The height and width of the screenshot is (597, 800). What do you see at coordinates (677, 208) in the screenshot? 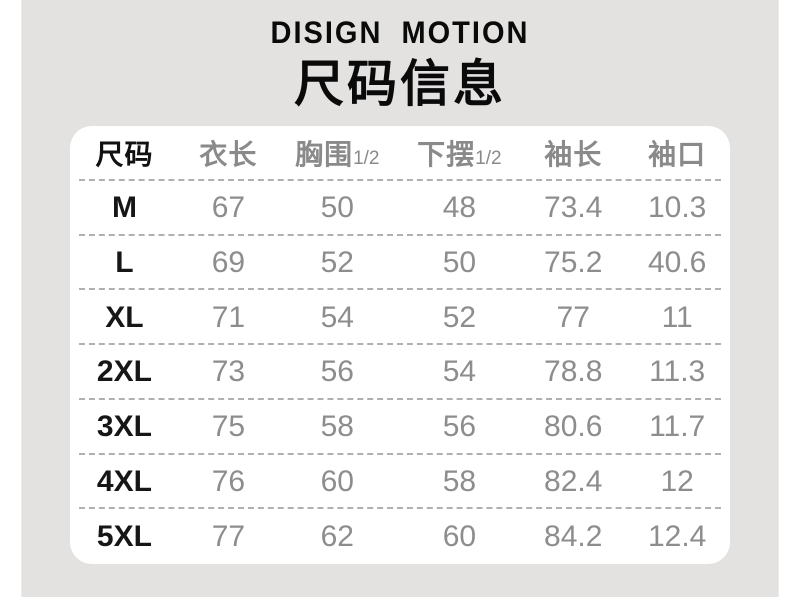
I see `cuff-value: 10.3` at bounding box center [677, 208].